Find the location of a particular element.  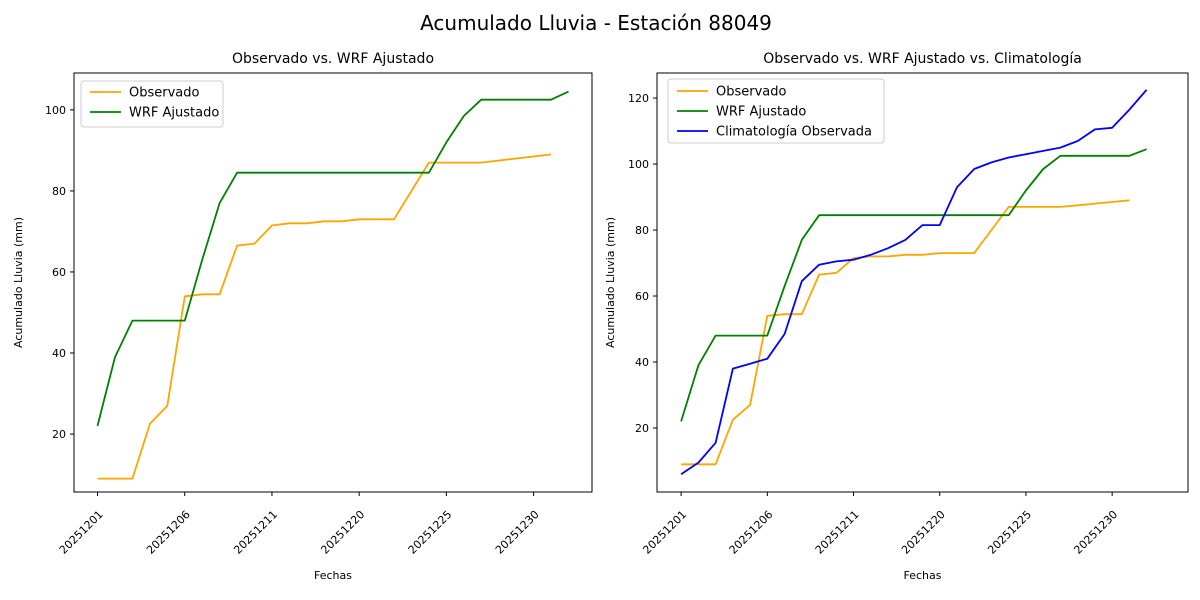

y-tick-label: 120 is located at coordinates (638, 98).